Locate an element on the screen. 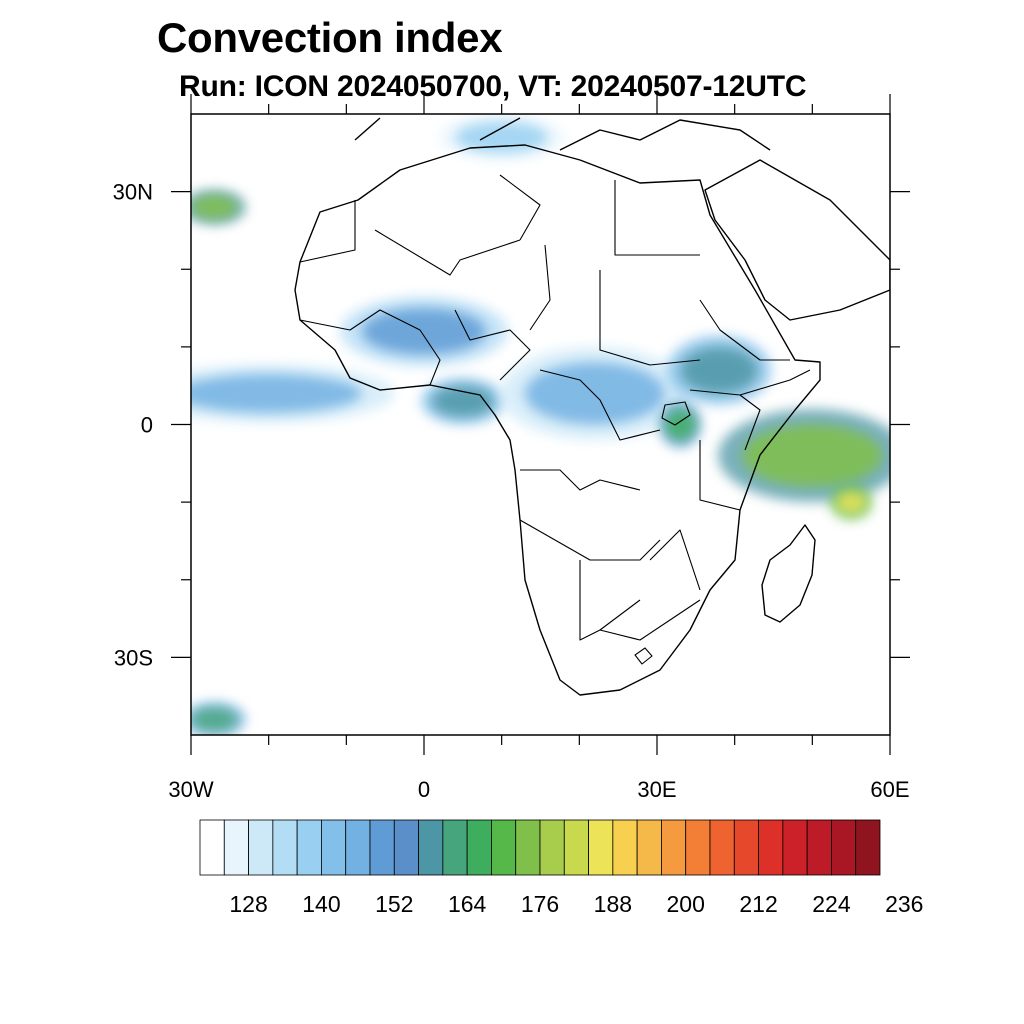  colorbar-label-128: 128 is located at coordinates (248, 904).